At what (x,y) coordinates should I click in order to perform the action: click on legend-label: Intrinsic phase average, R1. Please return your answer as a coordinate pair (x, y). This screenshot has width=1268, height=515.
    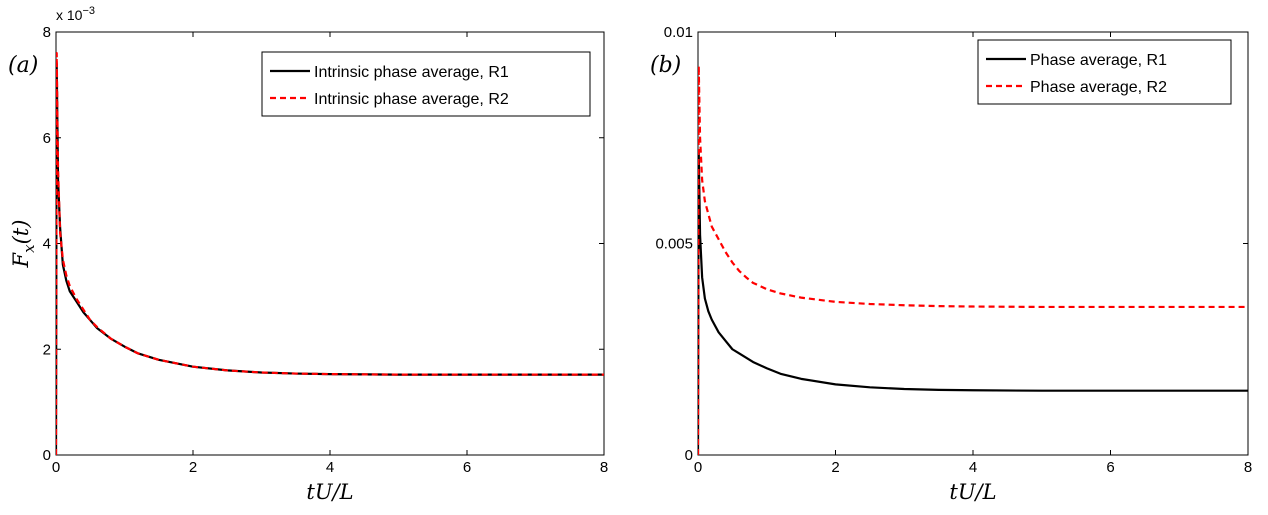
    Looking at the image, I should click on (411, 72).